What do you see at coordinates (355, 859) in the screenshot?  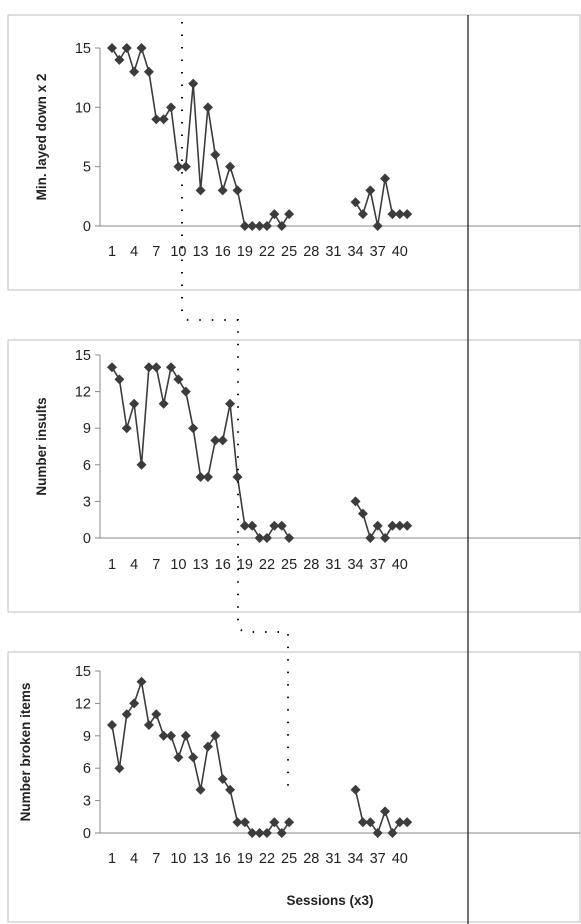 I see `x-tick-label: 34` at bounding box center [355, 859].